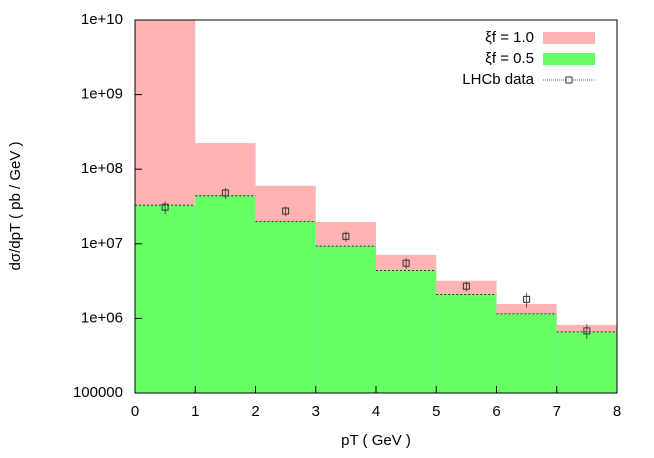  What do you see at coordinates (498, 79) in the screenshot?
I see `legend-label: LHCb data` at bounding box center [498, 79].